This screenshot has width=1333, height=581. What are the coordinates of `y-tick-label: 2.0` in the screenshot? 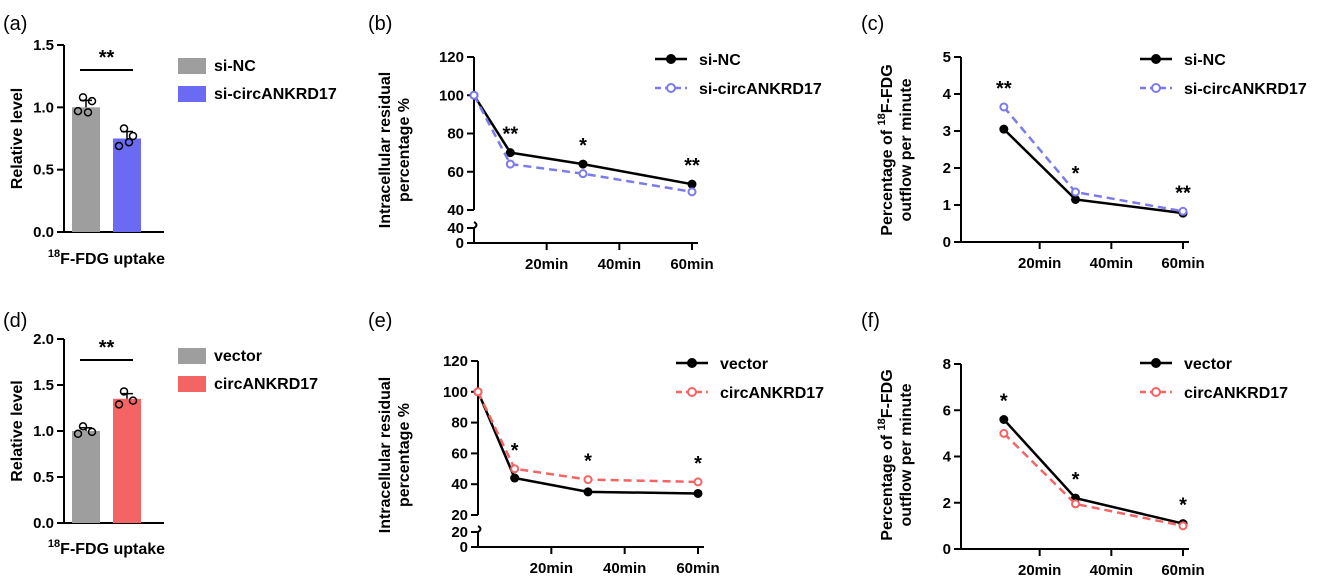 It's located at (43, 339).